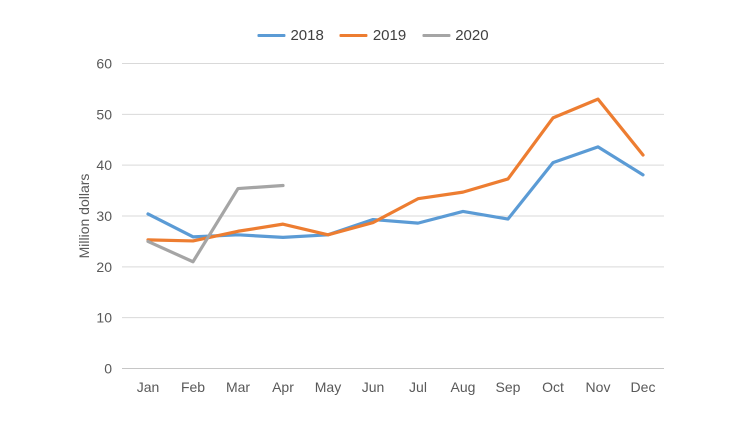  Describe the element at coordinates (598, 387) in the screenshot. I see `x-tick-label-nov: Nov` at that location.